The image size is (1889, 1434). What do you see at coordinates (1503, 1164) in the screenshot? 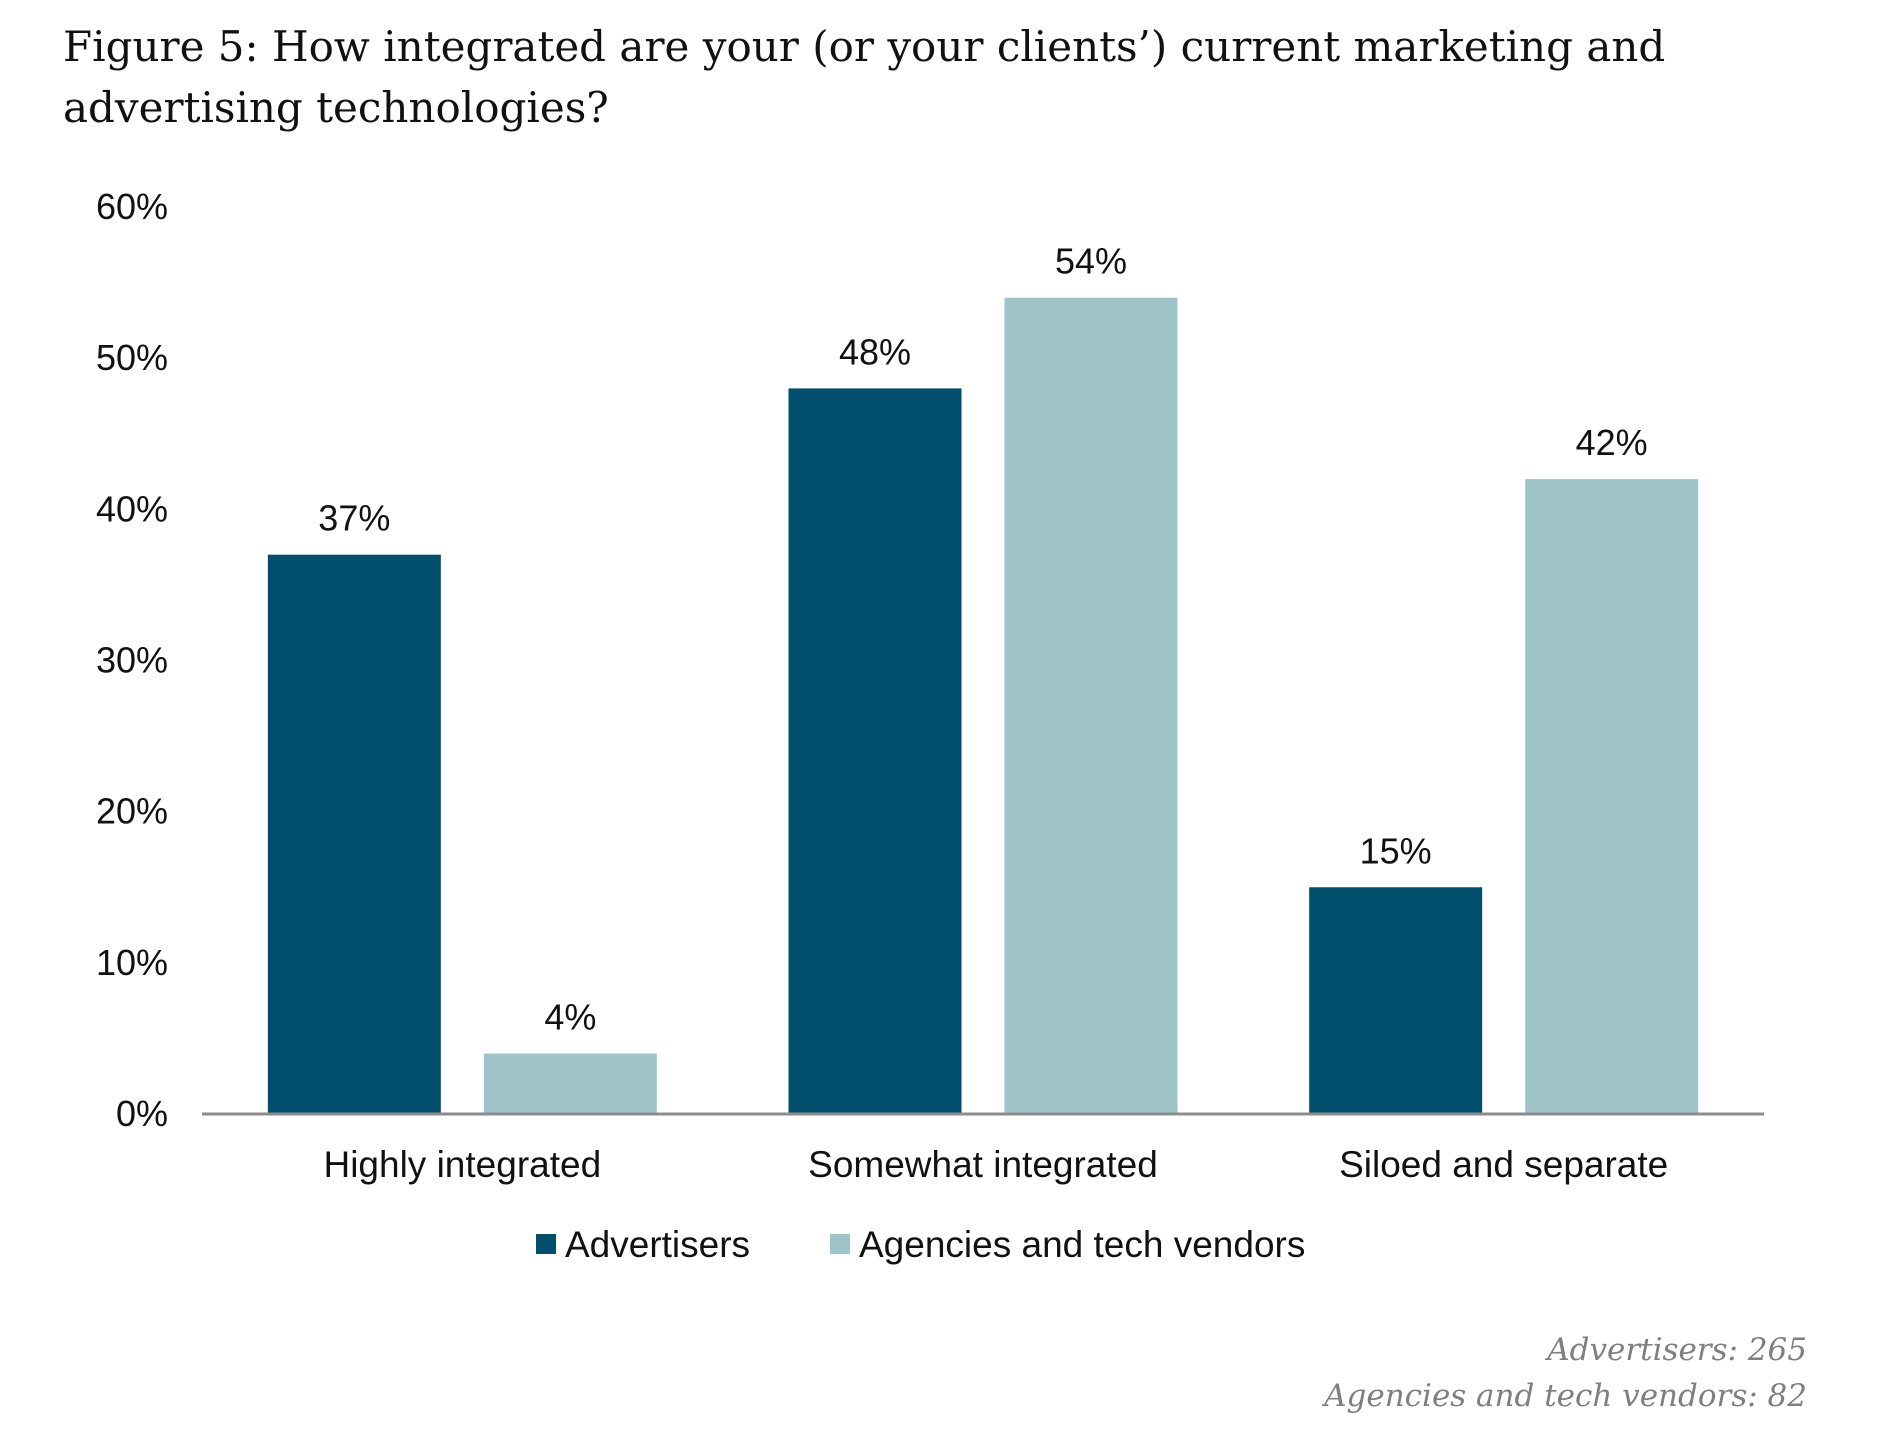
I see `x-category-label: Siloed and separate` at bounding box center [1503, 1164].